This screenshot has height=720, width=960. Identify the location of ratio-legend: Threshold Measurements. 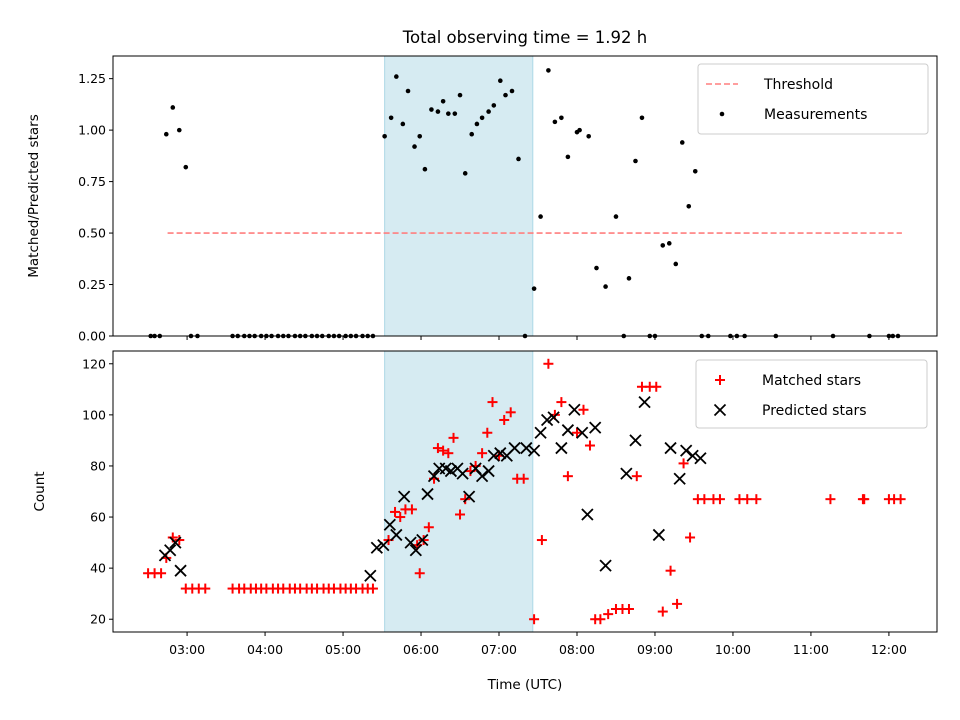
(813, 99).